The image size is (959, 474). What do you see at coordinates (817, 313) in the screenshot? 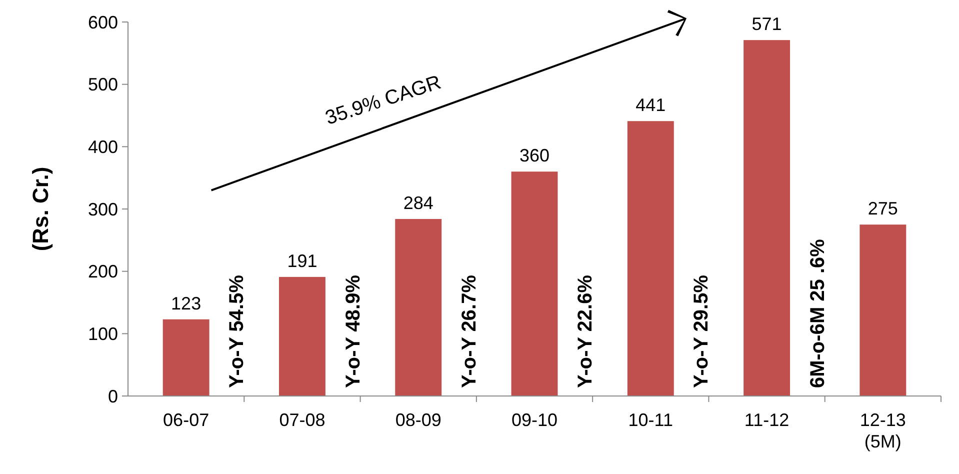
I see `annotation: 6M-o-6M 25 .6%` at bounding box center [817, 313].